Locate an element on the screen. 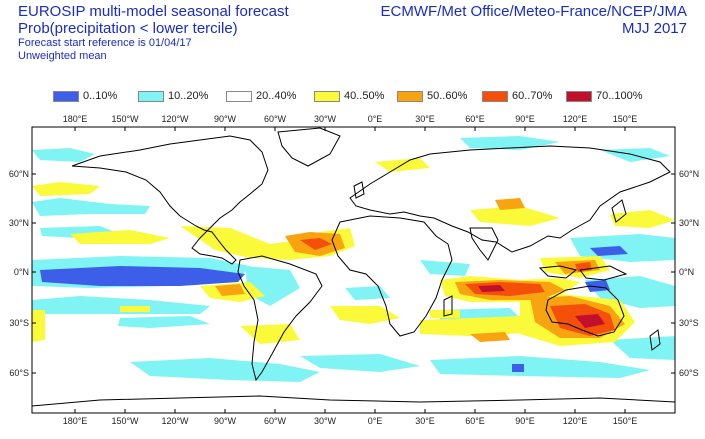 This screenshot has width=705, height=439. legend-item: 10..20% is located at coordinates (173, 96).